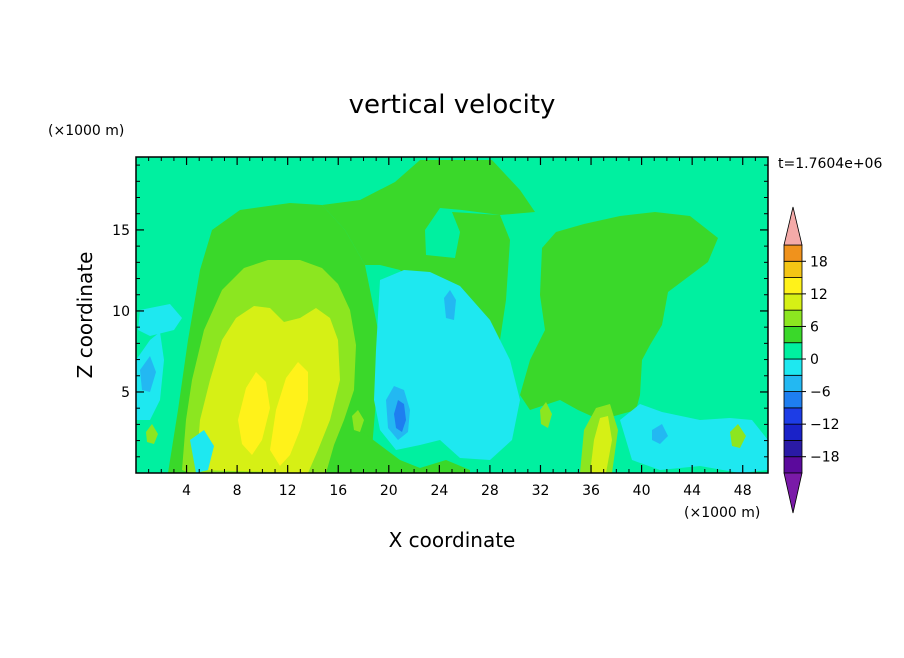  Describe the element at coordinates (819, 262) in the screenshot. I see `colorbar-tick-label: 18` at that location.